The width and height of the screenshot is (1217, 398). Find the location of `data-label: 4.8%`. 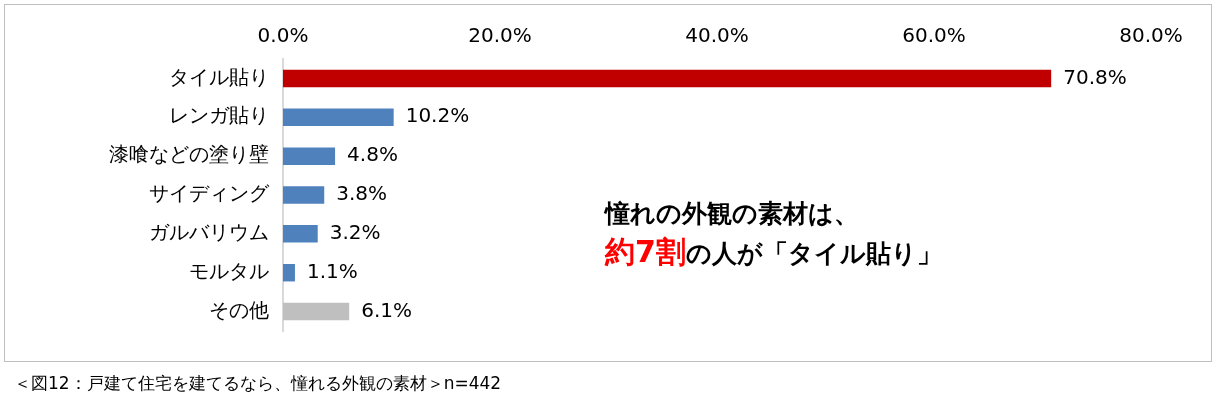

data-label: 4.8% is located at coordinates (372, 154).